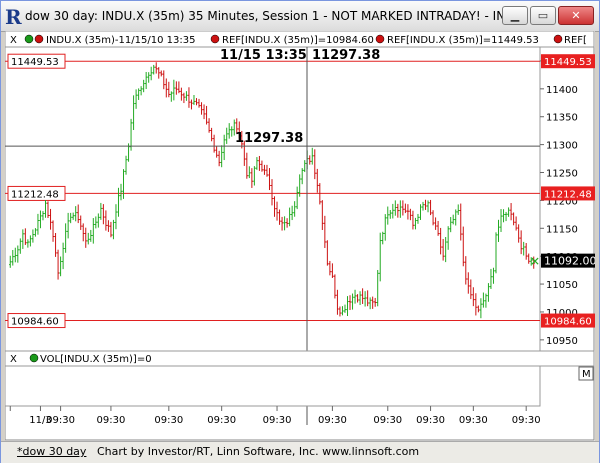 The image size is (600, 463). Describe the element at coordinates (562, 118) in the screenshot. I see `y-tick-label: 11350` at that location.